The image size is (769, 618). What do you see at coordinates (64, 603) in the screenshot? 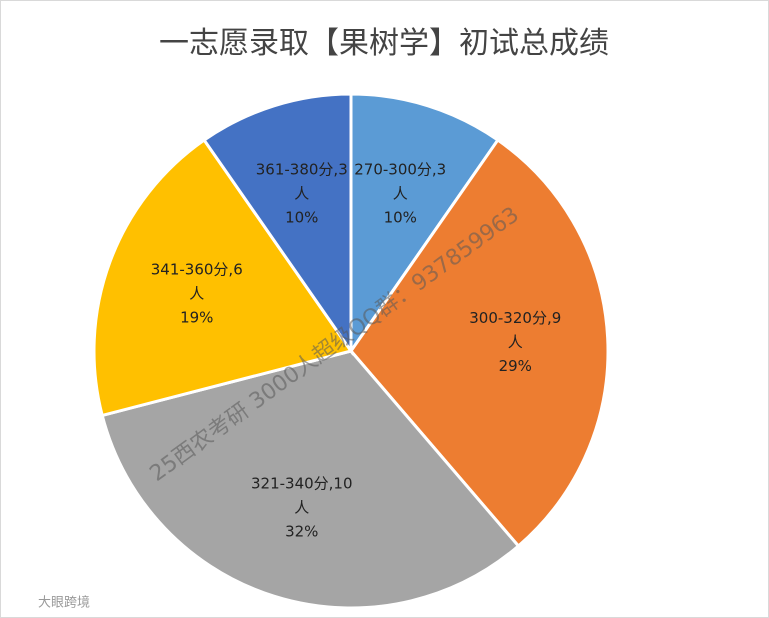
I see `logo: 大眼跨境` at bounding box center [64, 603].